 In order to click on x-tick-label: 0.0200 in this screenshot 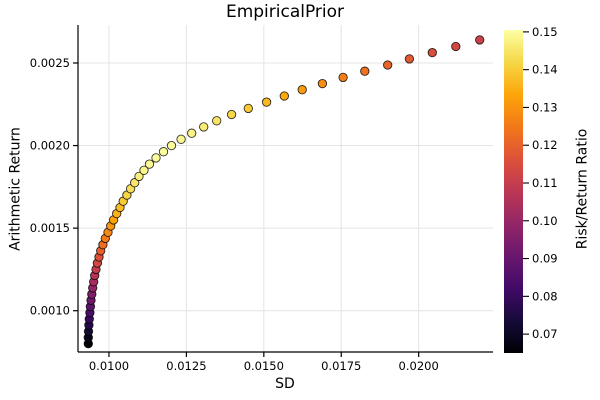, I will do `click(419, 366)`.